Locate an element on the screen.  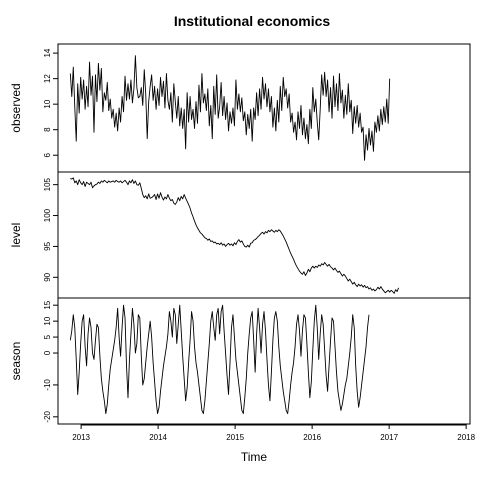
y-axis-title-observed: observed is located at coordinates (16, 107).